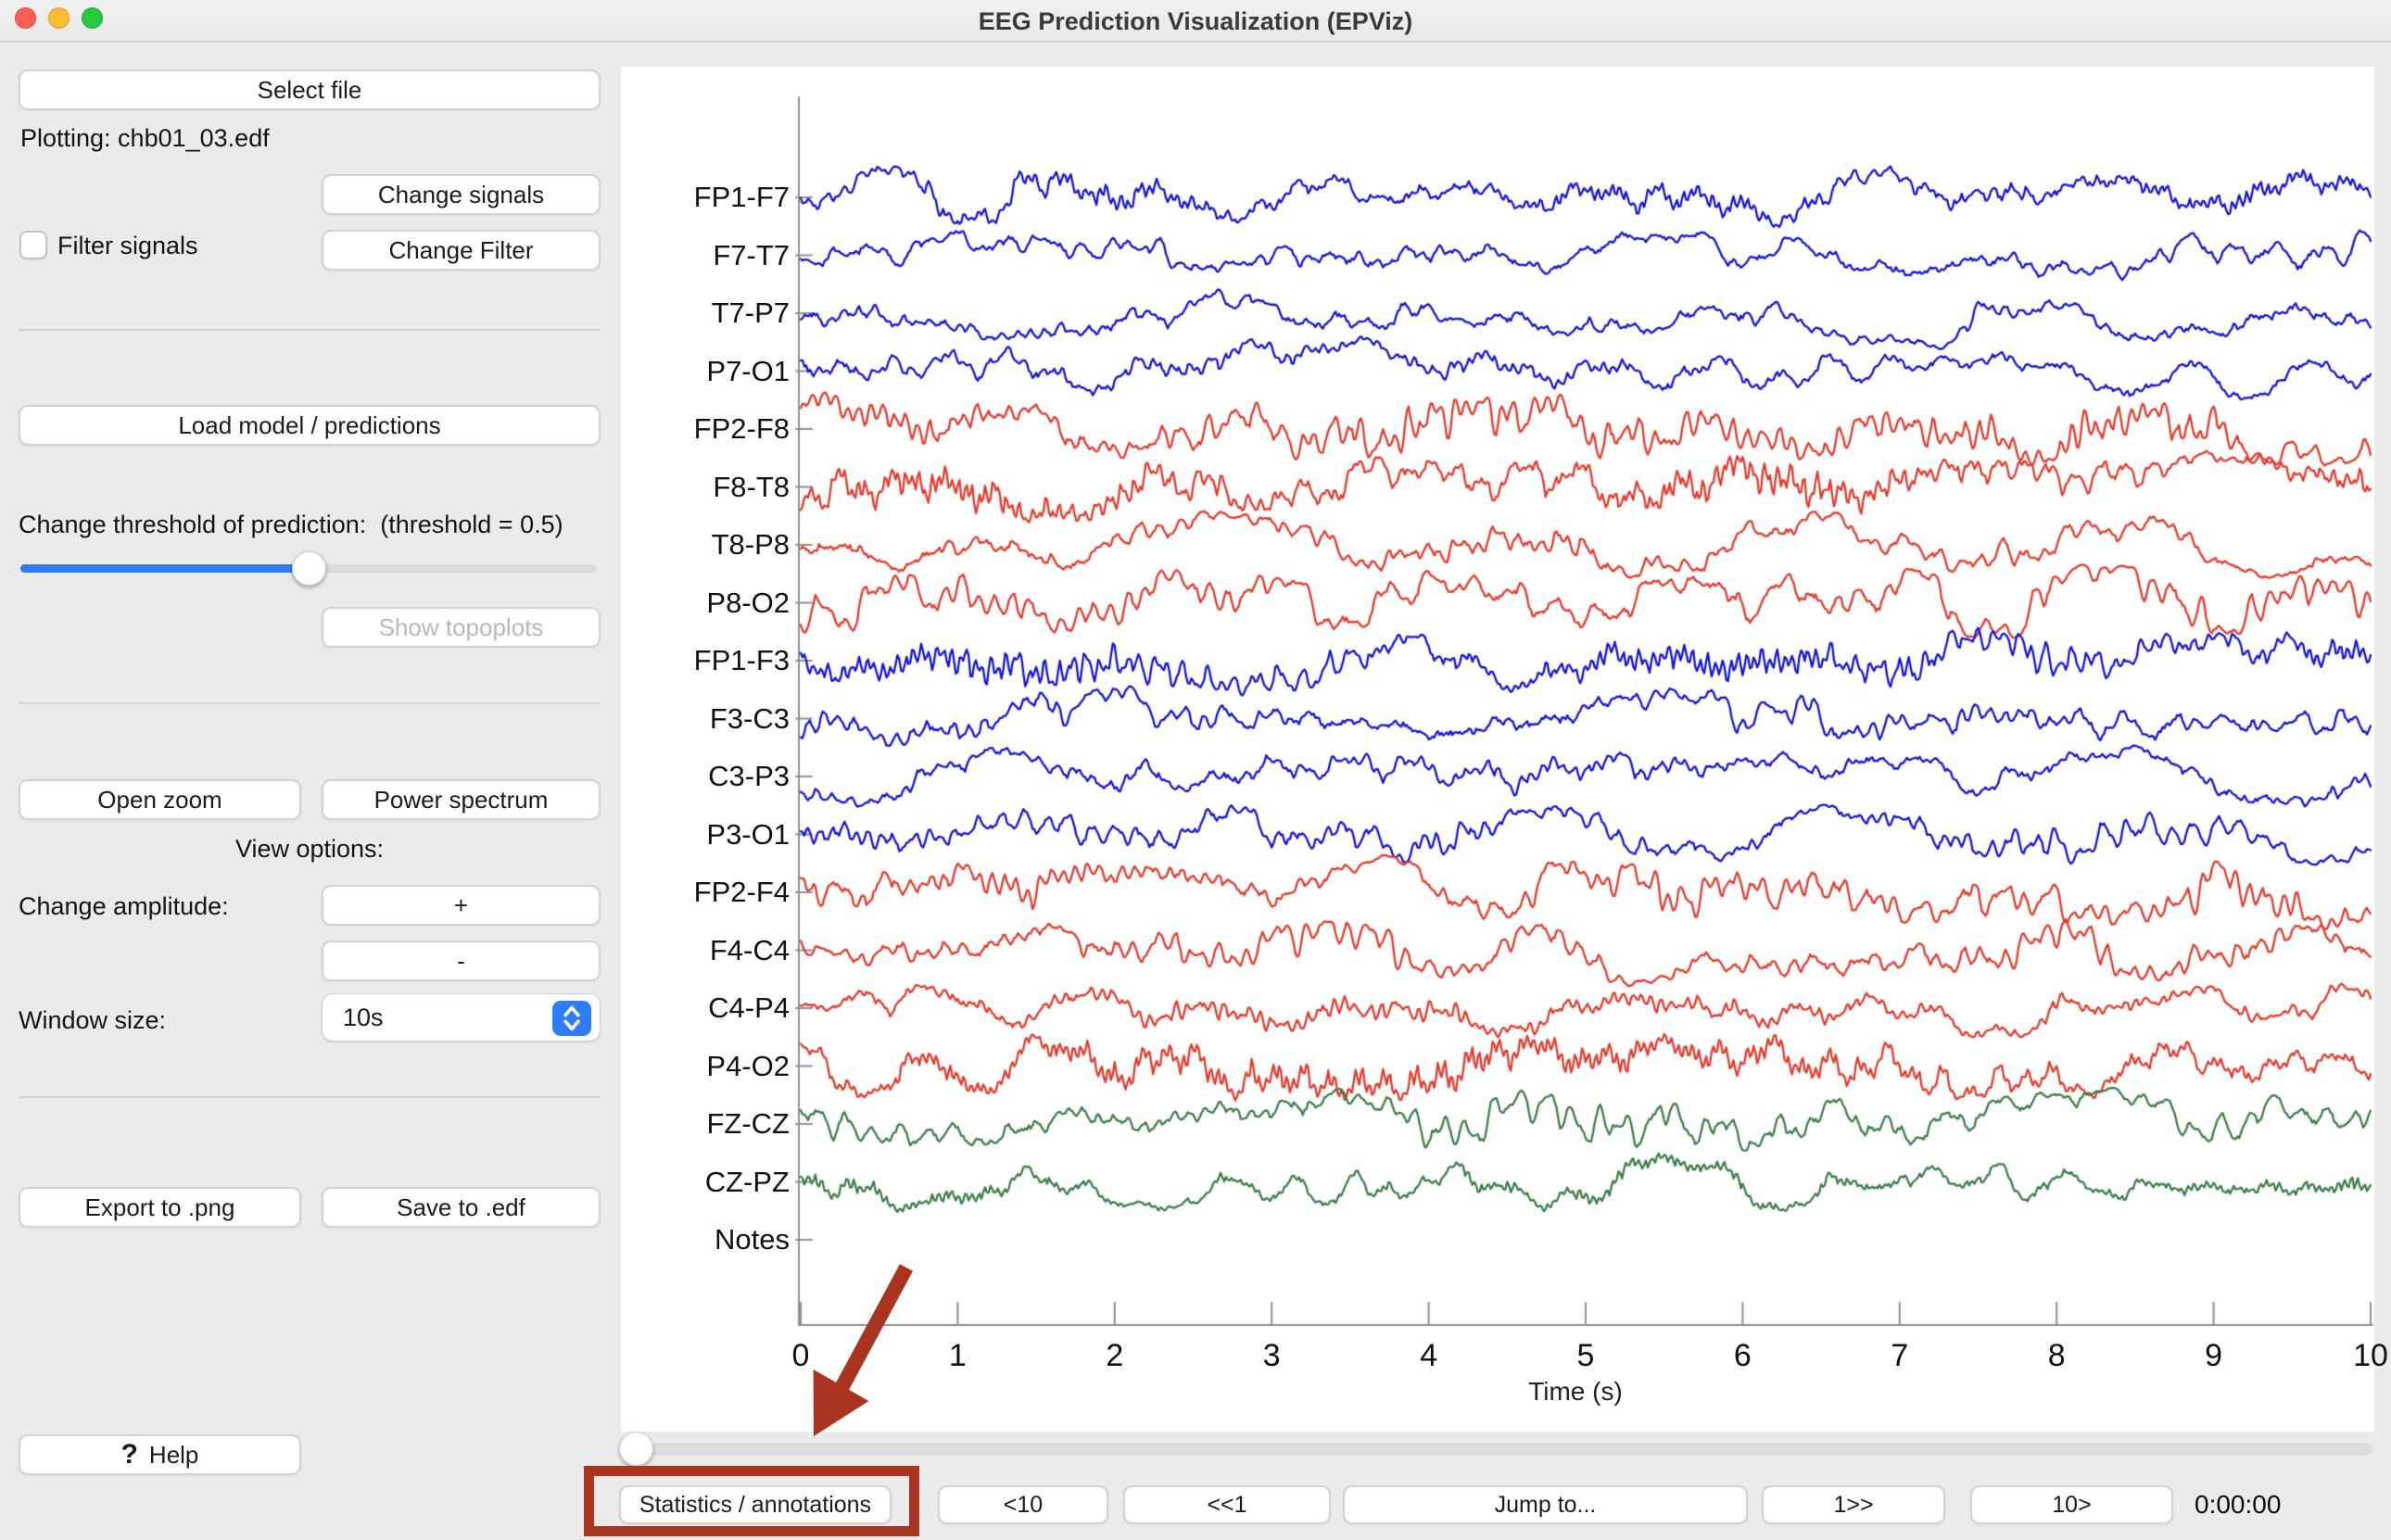  Describe the element at coordinates (1576, 1392) in the screenshot. I see `x-axis-title: Time (s)` at that location.